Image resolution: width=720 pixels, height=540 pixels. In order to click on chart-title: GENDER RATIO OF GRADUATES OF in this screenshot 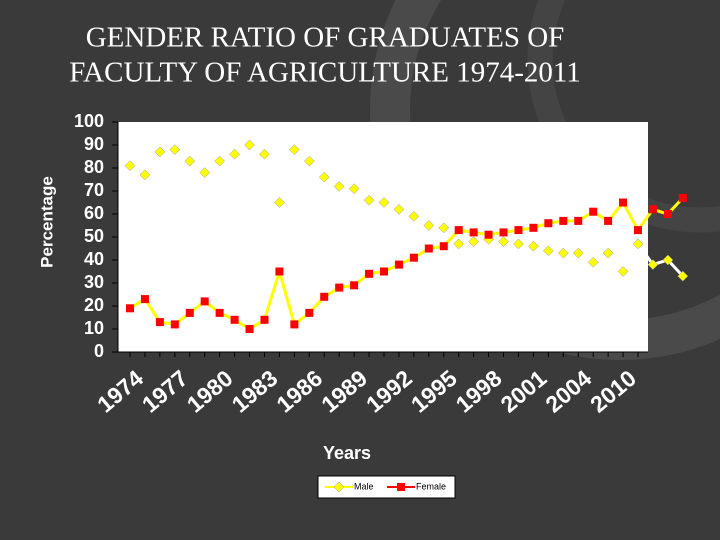, I will do `click(325, 38)`.